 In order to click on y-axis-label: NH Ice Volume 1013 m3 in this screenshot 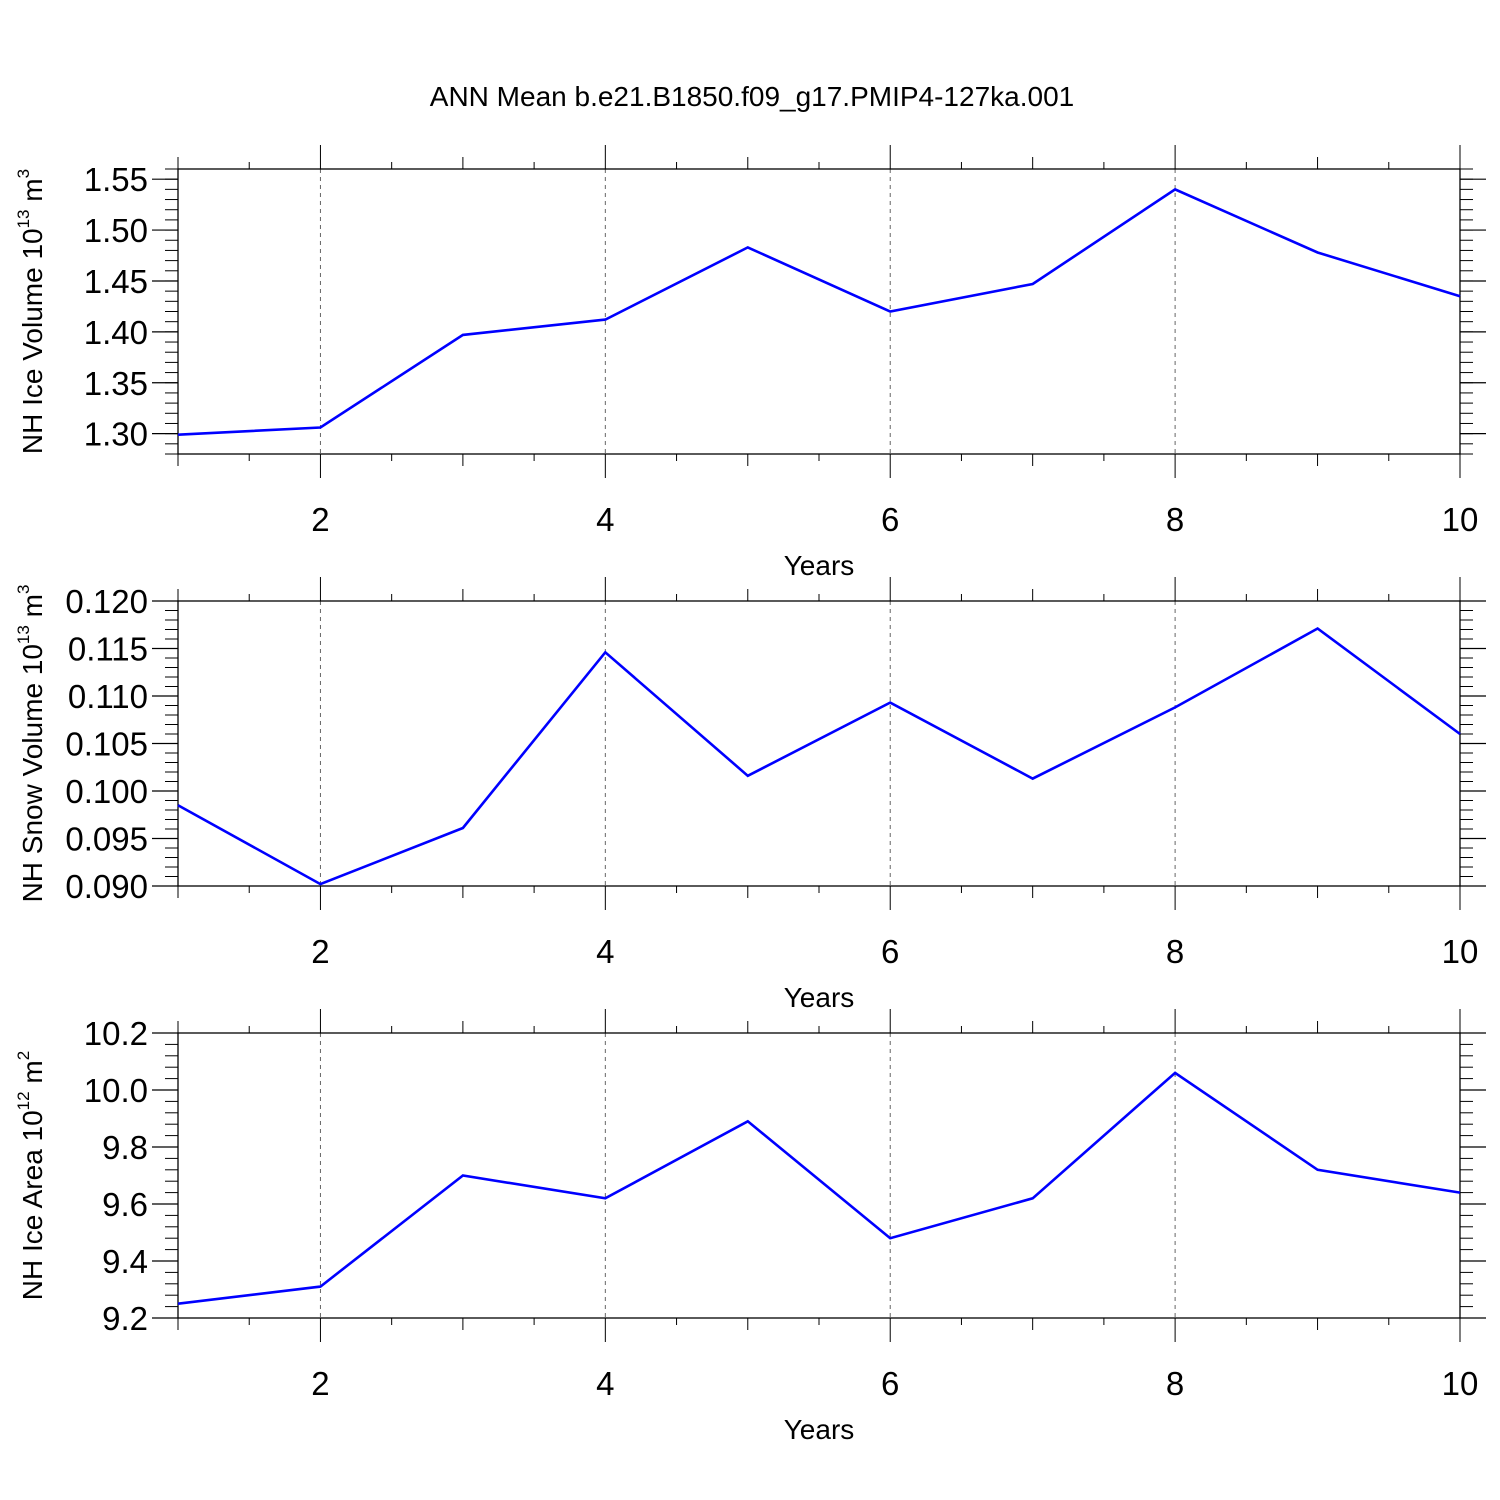, I will do `click(31, 311)`.